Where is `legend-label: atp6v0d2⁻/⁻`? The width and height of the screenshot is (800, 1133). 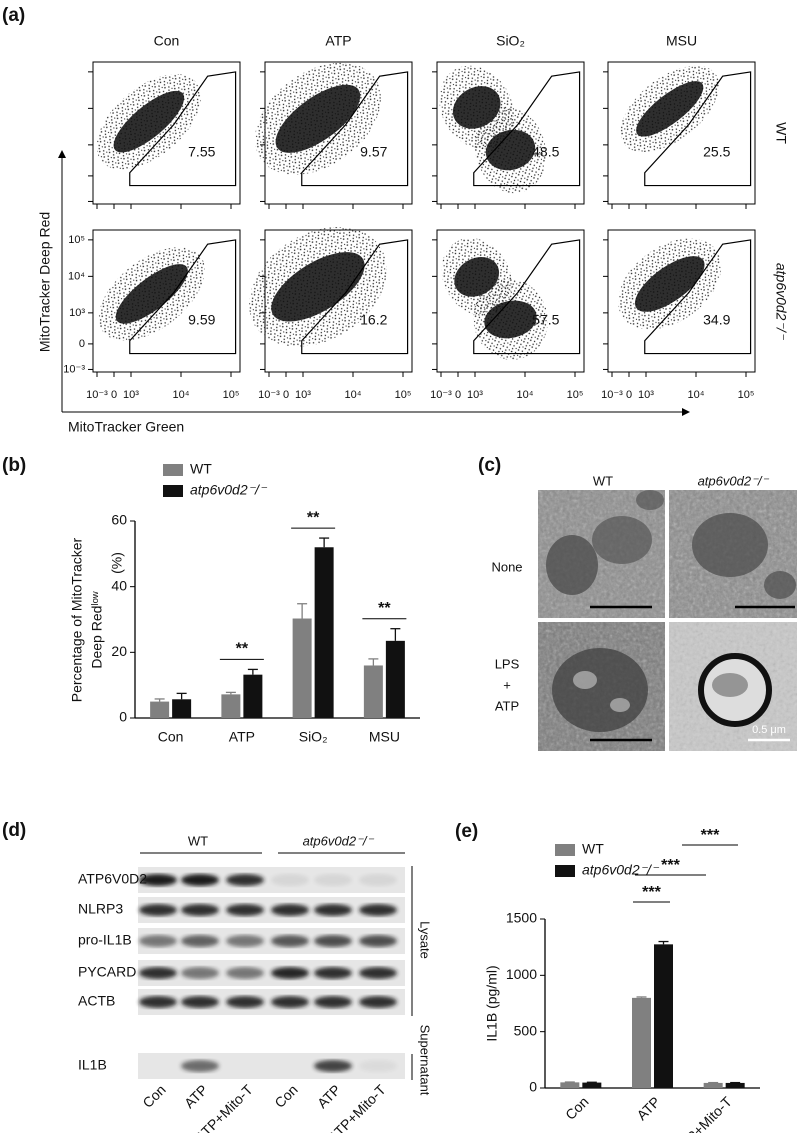 legend-label: atp6v0d2⁻/⁻ is located at coordinates (621, 870).